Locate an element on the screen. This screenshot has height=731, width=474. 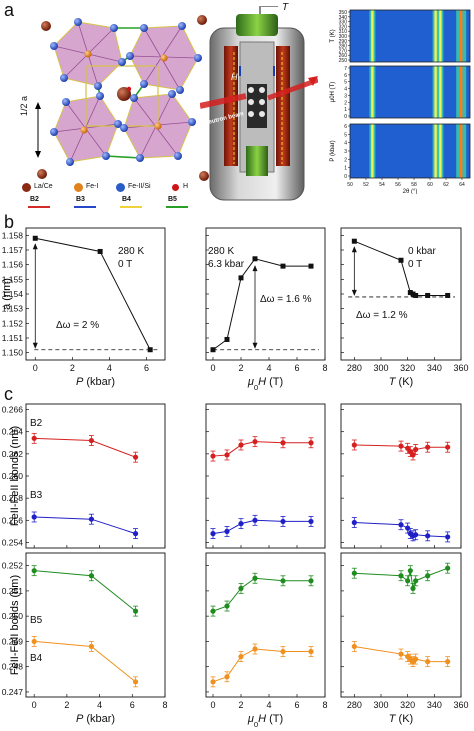
crystal-structure is located at coordinates (122, 98).